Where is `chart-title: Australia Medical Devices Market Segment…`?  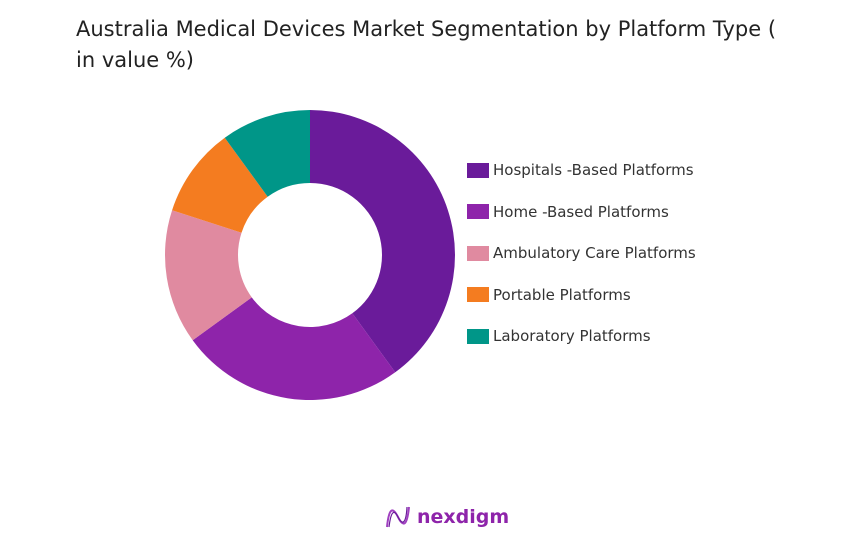 chart-title: Australia Medical Devices Market Segment… is located at coordinates (426, 44).